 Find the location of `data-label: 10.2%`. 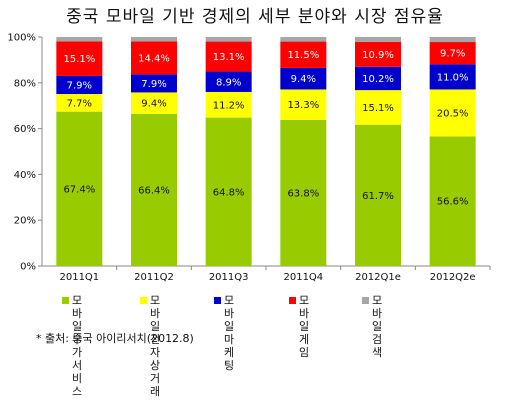

data-label: 10.2% is located at coordinates (378, 79).